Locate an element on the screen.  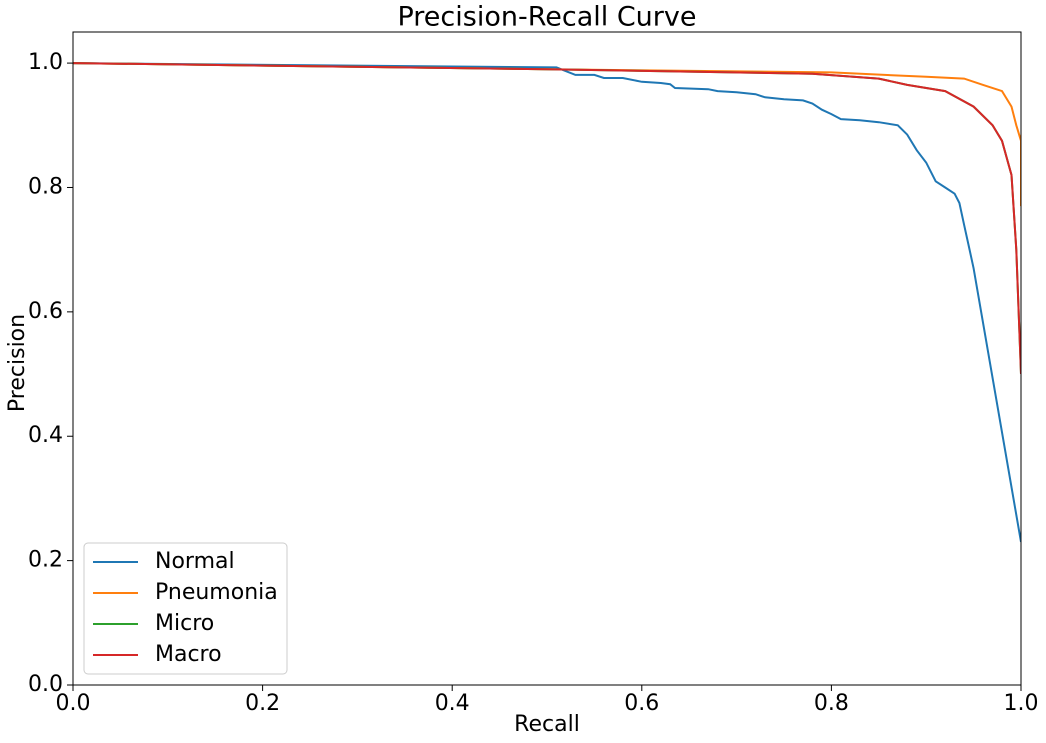
x-tick-label: 0.2 is located at coordinates (262, 703).